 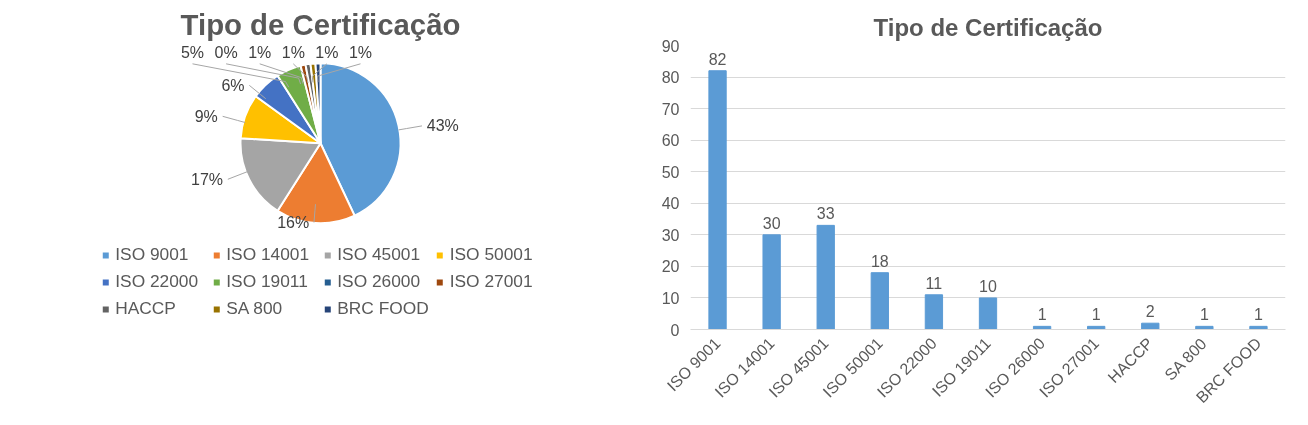 What do you see at coordinates (670, 78) in the screenshot?
I see `y-tick-label: 80` at bounding box center [670, 78].